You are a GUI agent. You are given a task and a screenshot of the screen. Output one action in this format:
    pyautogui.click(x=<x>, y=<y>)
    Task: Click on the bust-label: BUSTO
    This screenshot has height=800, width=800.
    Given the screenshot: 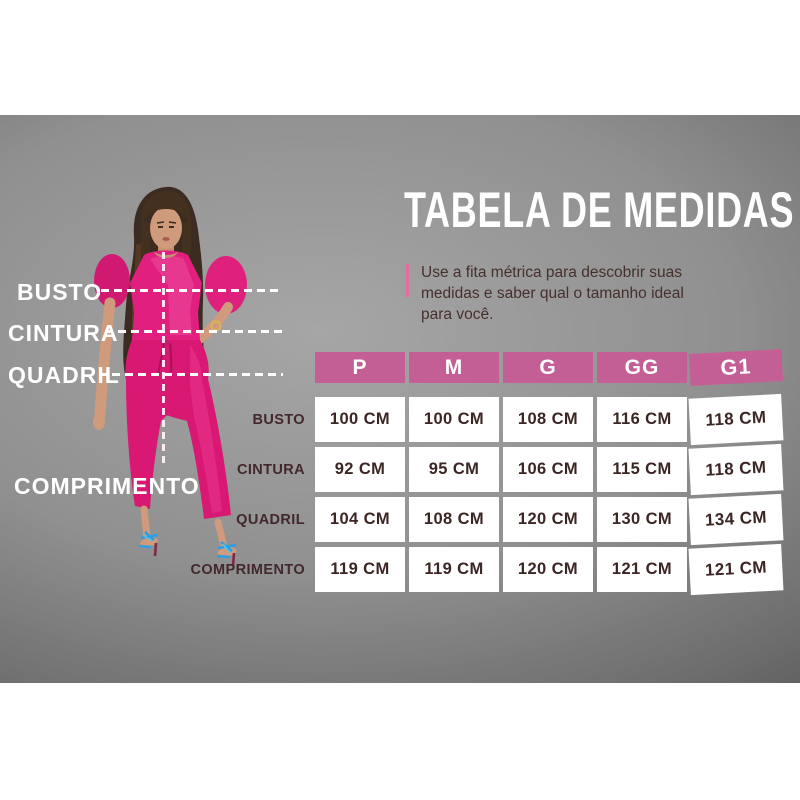 What is the action you would take?
    pyautogui.click(x=60, y=292)
    